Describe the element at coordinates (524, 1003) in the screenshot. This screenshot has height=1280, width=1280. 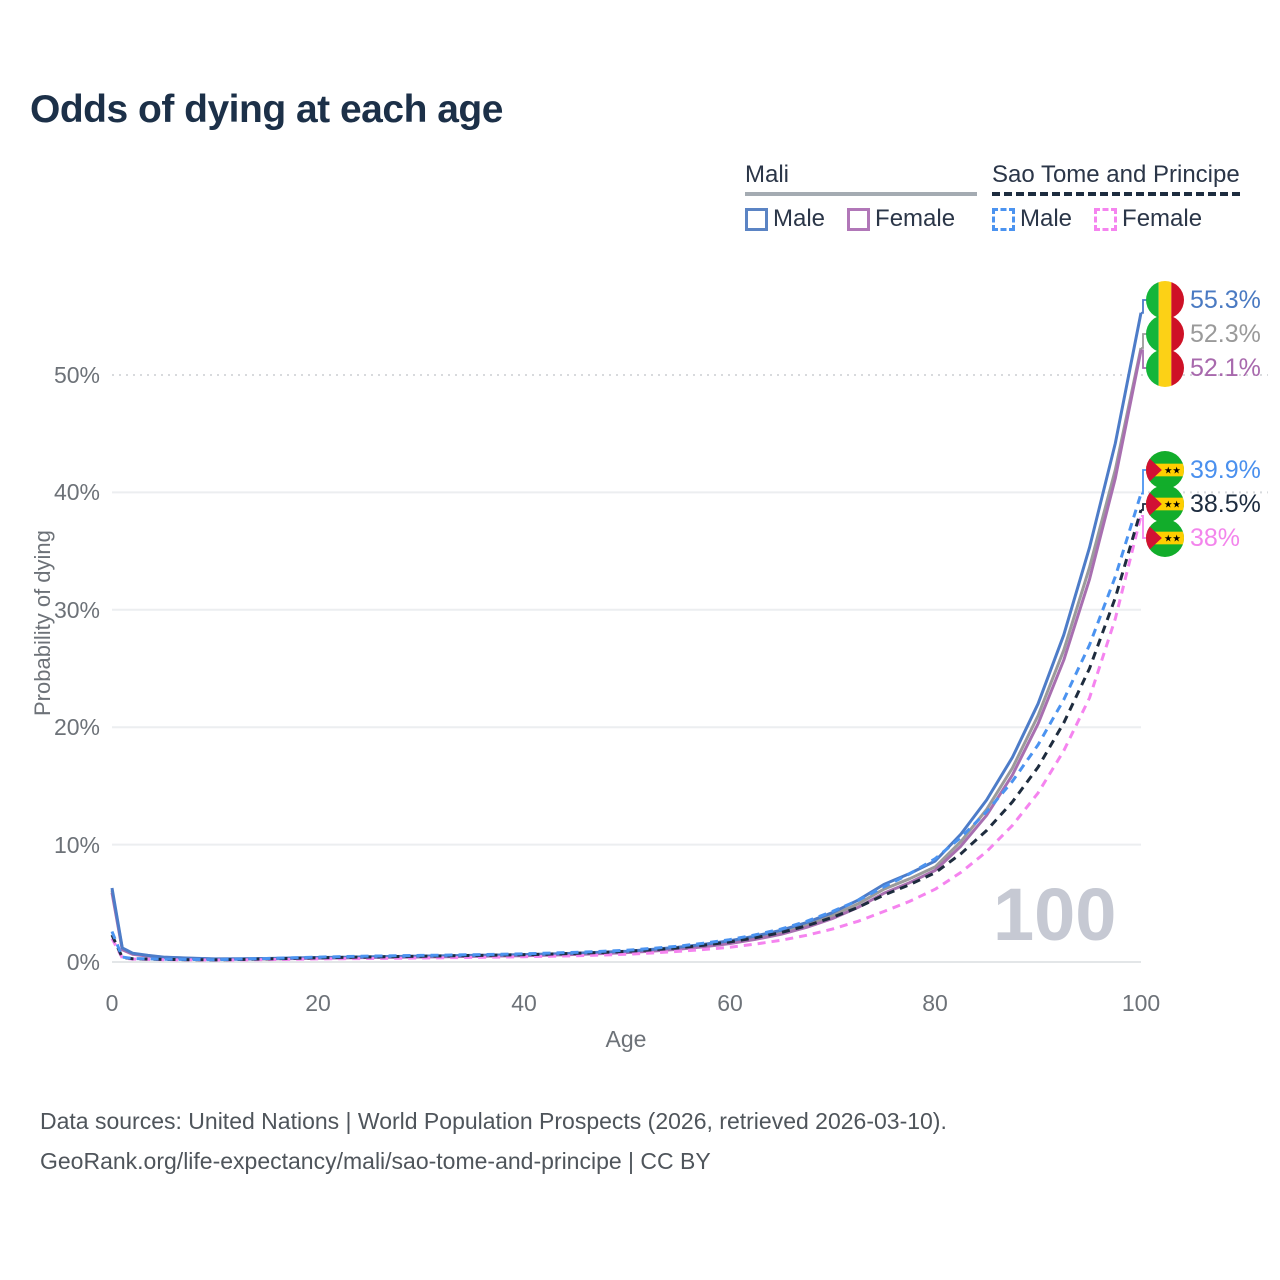
I see `x-tick-40: 40` at that location.